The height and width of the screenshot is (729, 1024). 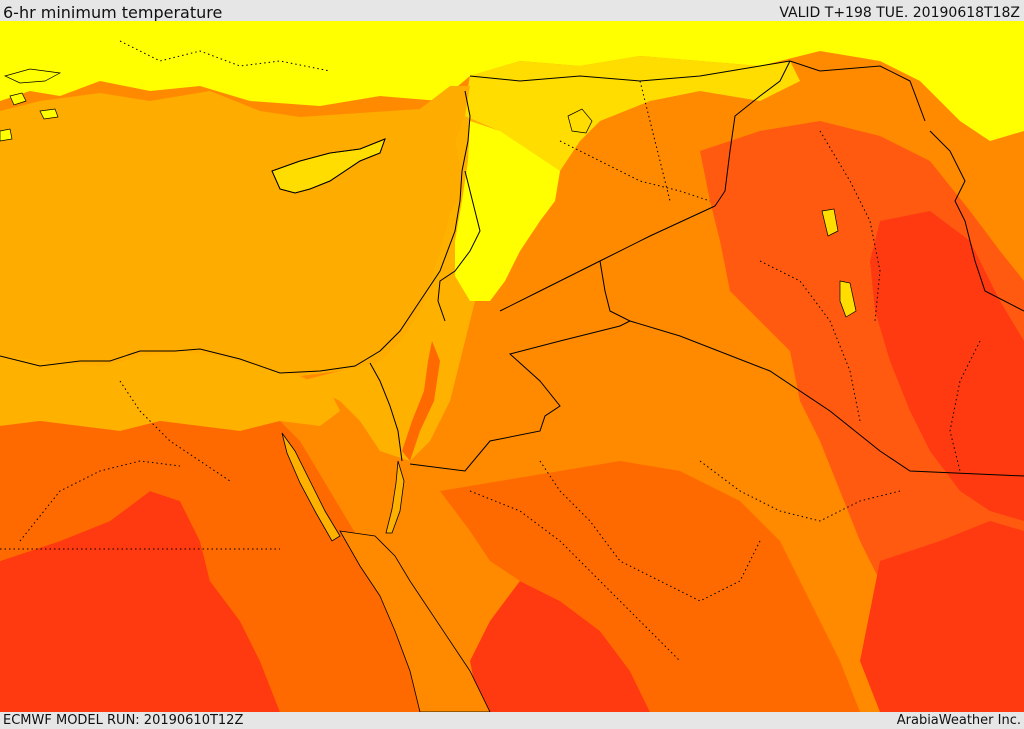 I want to click on gold-band, so click(x=630, y=118).